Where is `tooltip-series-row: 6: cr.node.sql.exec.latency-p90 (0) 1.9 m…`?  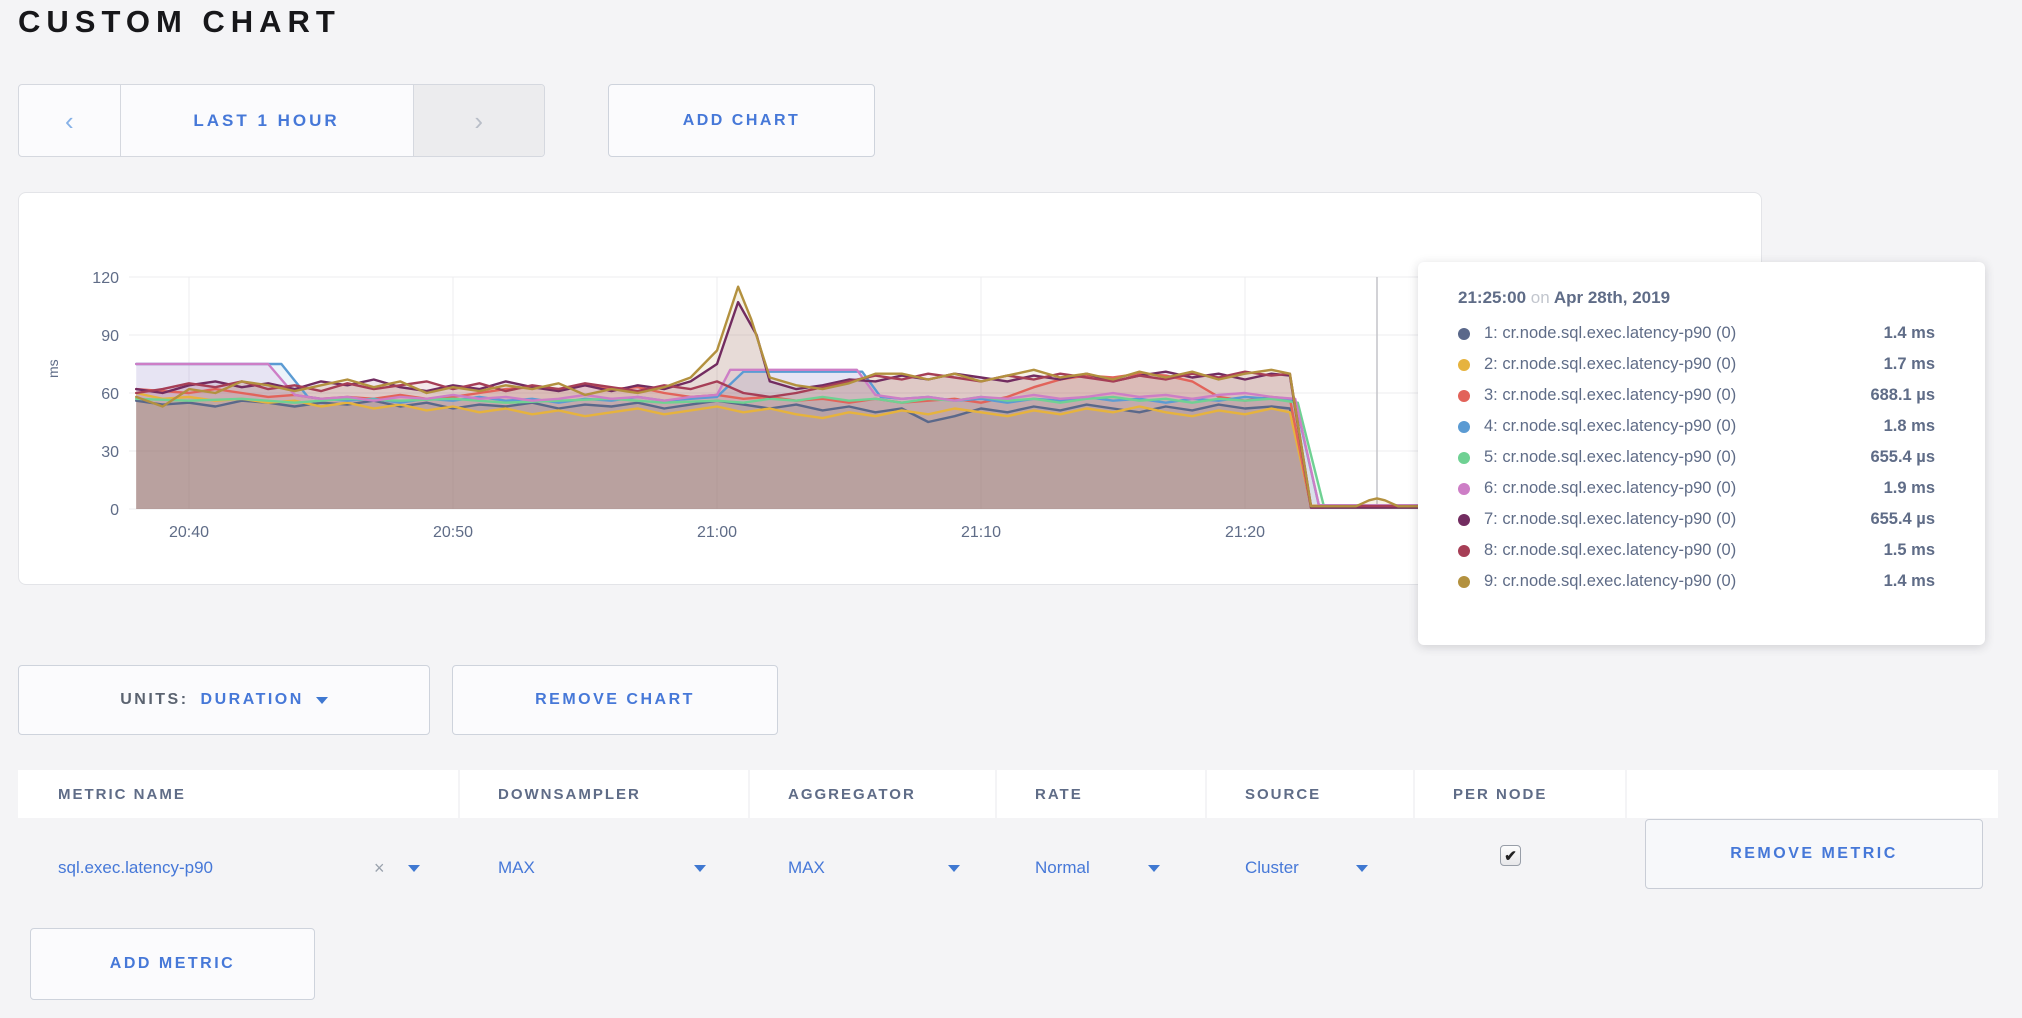 tooltip-series-row: 6: cr.node.sql.exec.latency-p90 (0) 1.9 m… is located at coordinates (1695, 488).